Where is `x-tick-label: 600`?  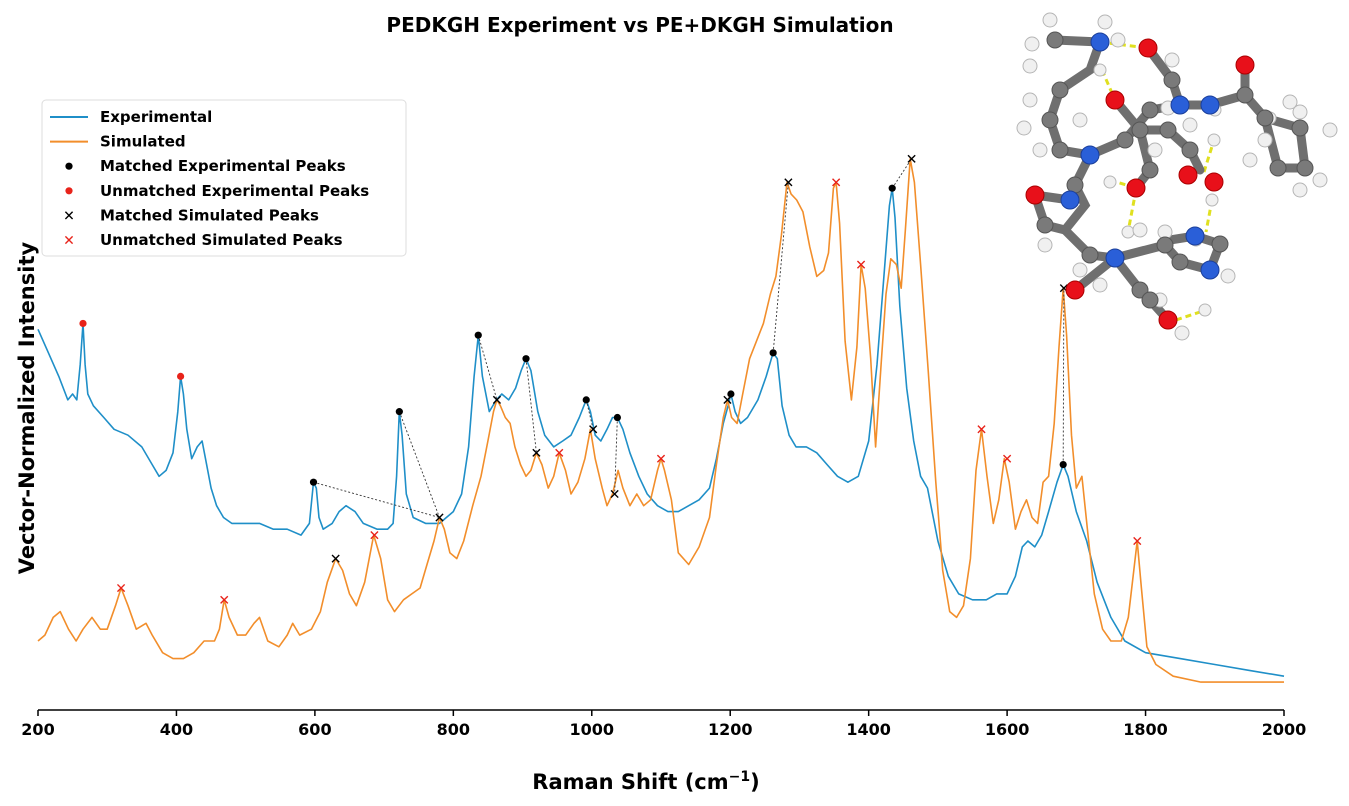
x-tick-label: 600 is located at coordinates (314, 729).